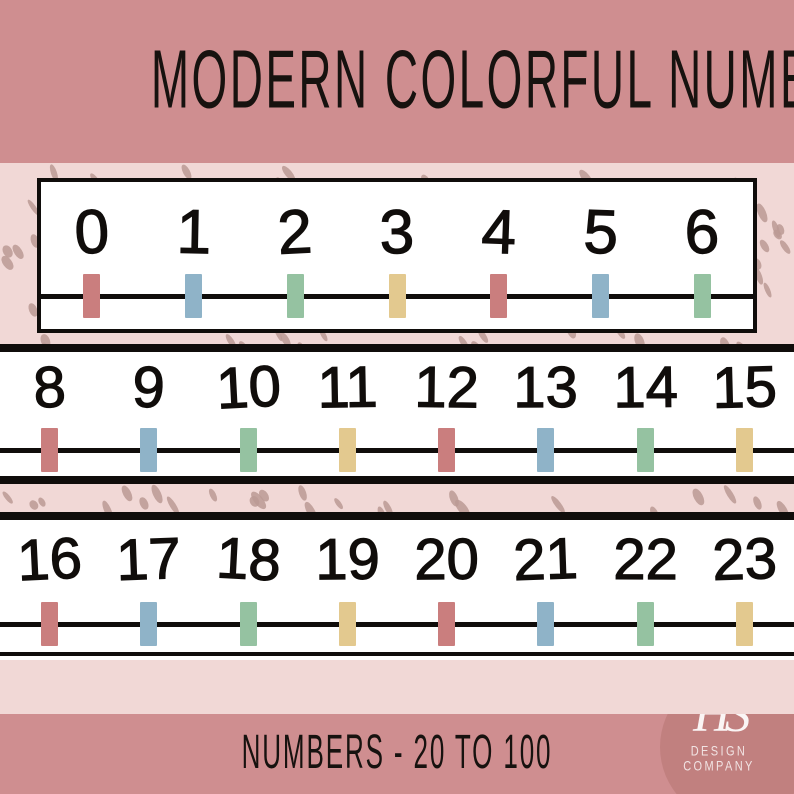  Describe the element at coordinates (347, 559) in the screenshot. I see `number-label: 19` at that location.